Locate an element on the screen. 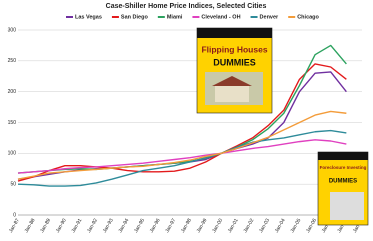 The width and height of the screenshot is (373, 241). book-photo is located at coordinates (347, 206).